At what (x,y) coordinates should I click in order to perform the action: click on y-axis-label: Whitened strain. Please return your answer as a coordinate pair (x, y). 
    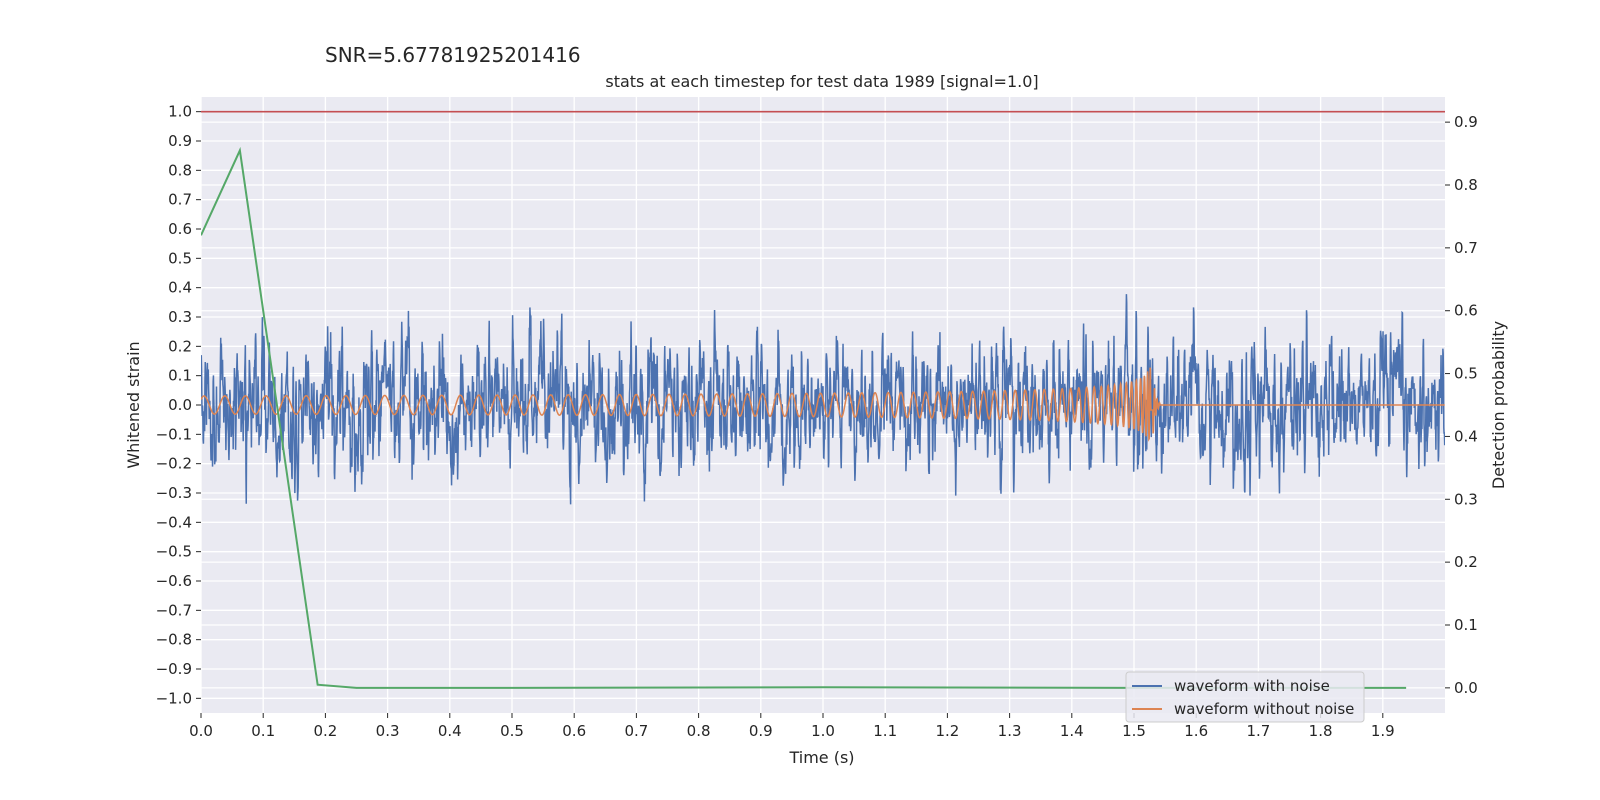
    Looking at the image, I should click on (133, 404).